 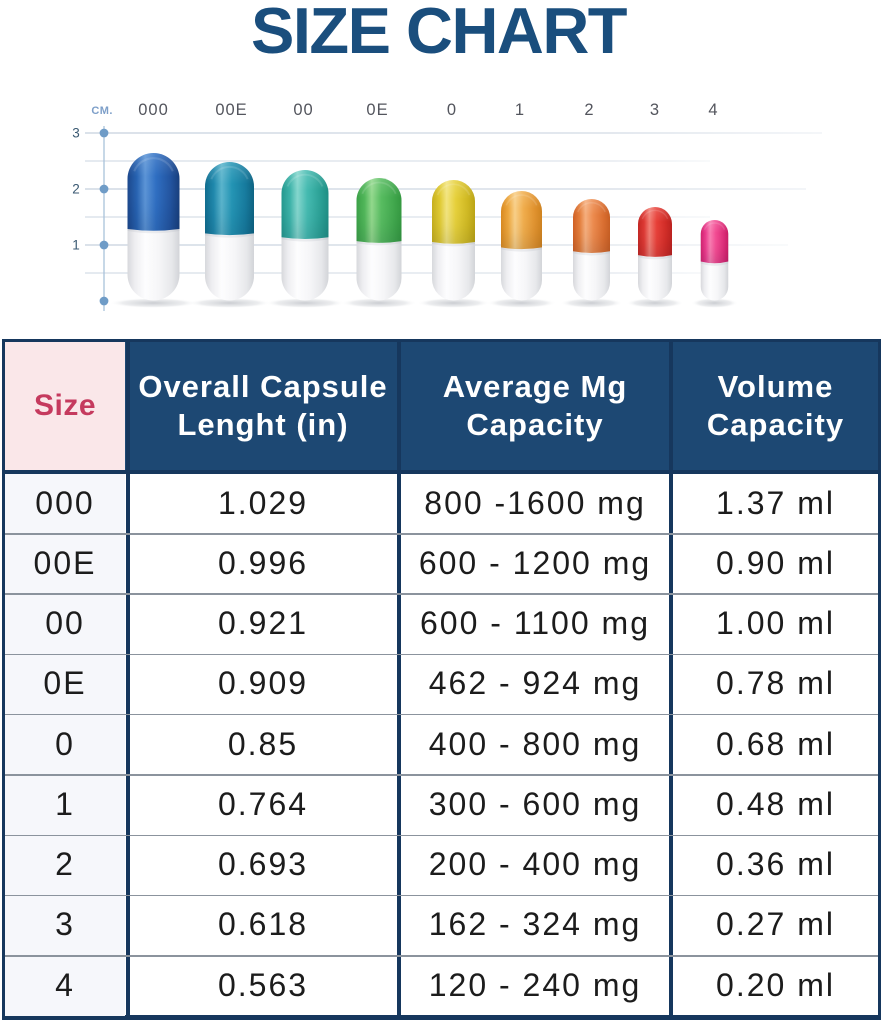 What do you see at coordinates (377, 110) in the screenshot?
I see `svg-text: 0E` at bounding box center [377, 110].